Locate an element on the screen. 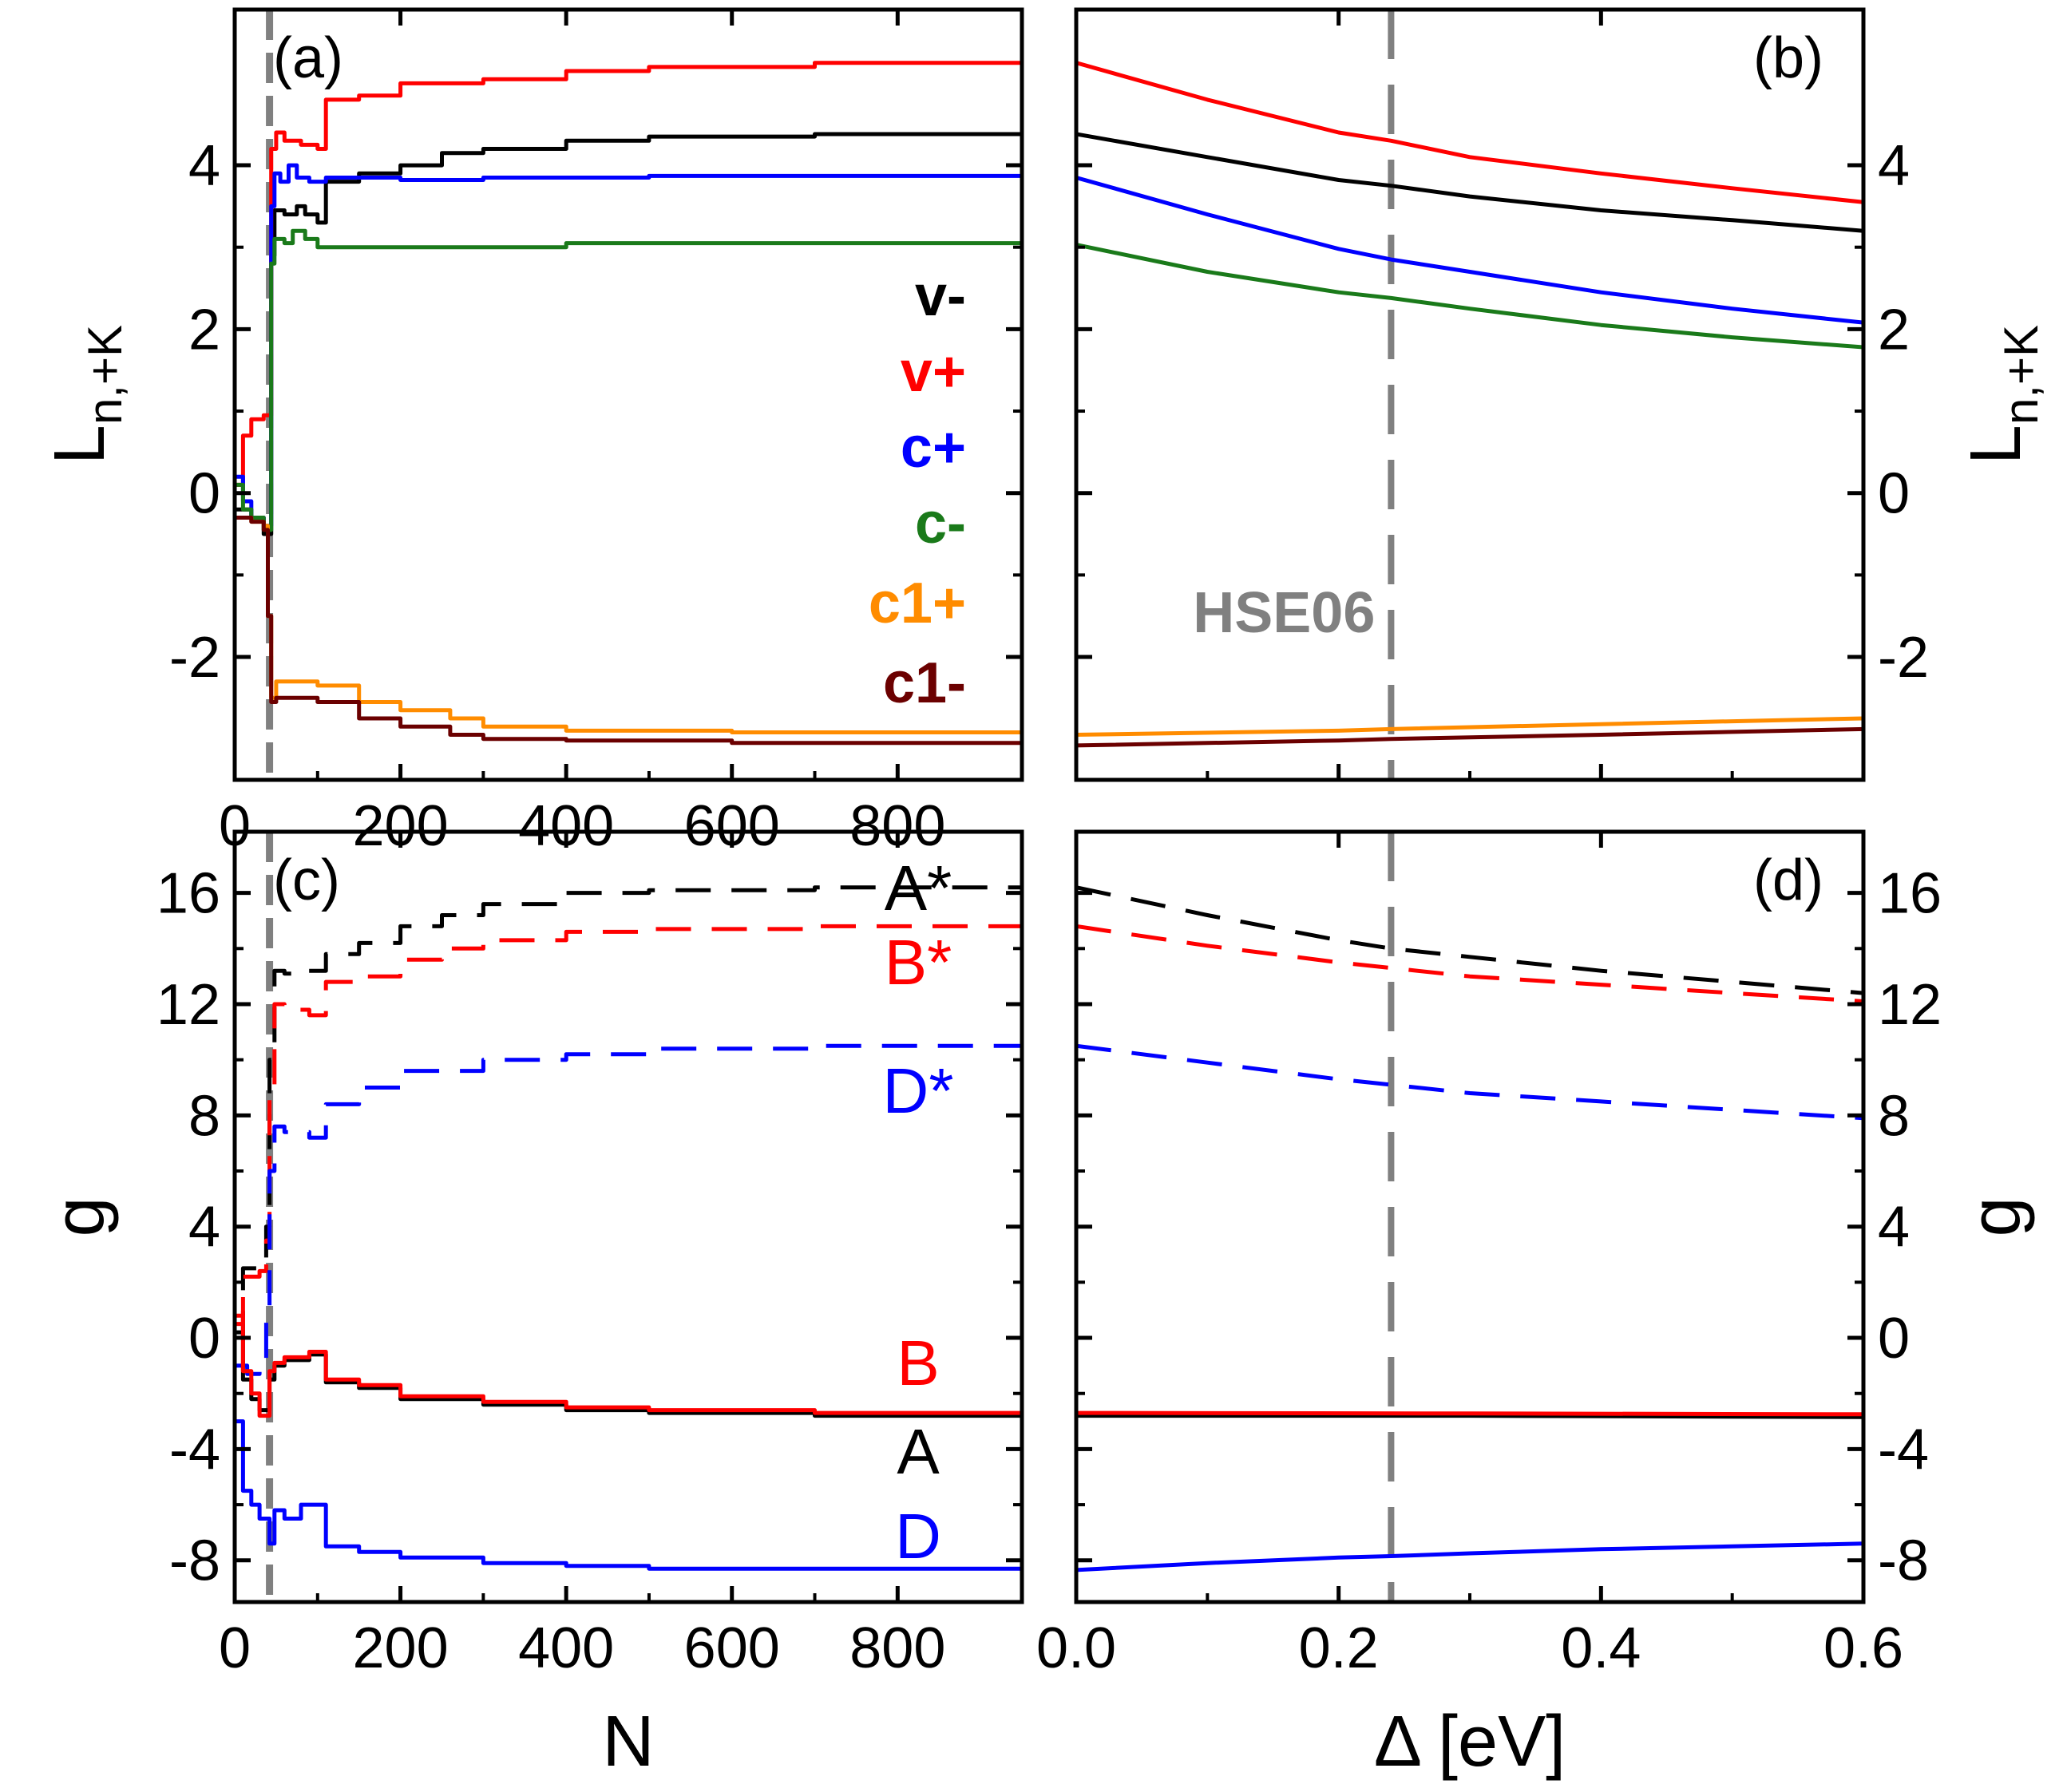  x-axis-title-c: N is located at coordinates (629, 1742).